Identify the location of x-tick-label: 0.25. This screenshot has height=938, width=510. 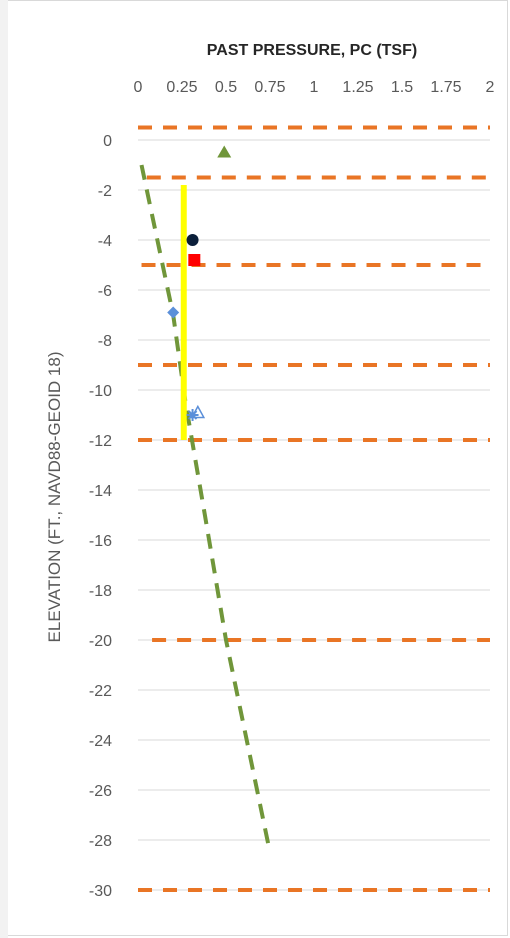
(181, 87).